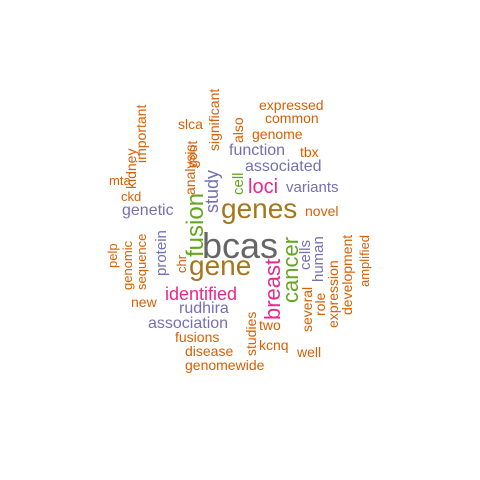 Image resolution: width=480 pixels, height=480 pixels. What do you see at coordinates (322, 211) in the screenshot?
I see `word-novel: novel` at bounding box center [322, 211].